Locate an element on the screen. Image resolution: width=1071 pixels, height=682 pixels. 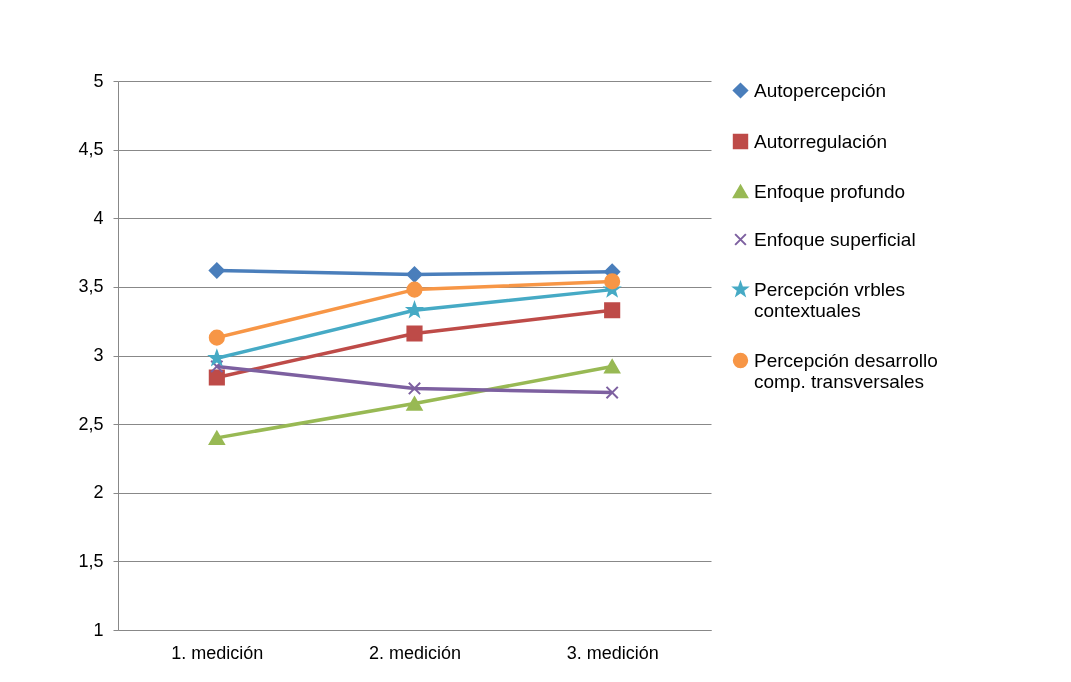
y-tick-label: 2 is located at coordinates (98, 492).